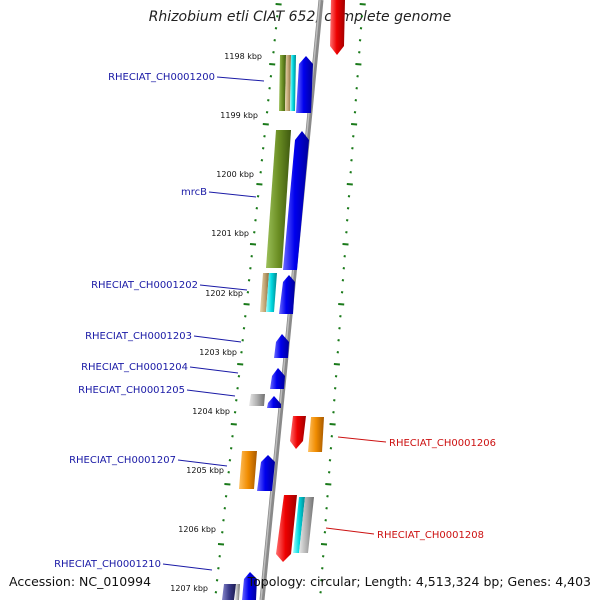 The image size is (600, 600). Describe the element at coordinates (194, 192) in the screenshot. I see `gene-label: mrcB` at that location.